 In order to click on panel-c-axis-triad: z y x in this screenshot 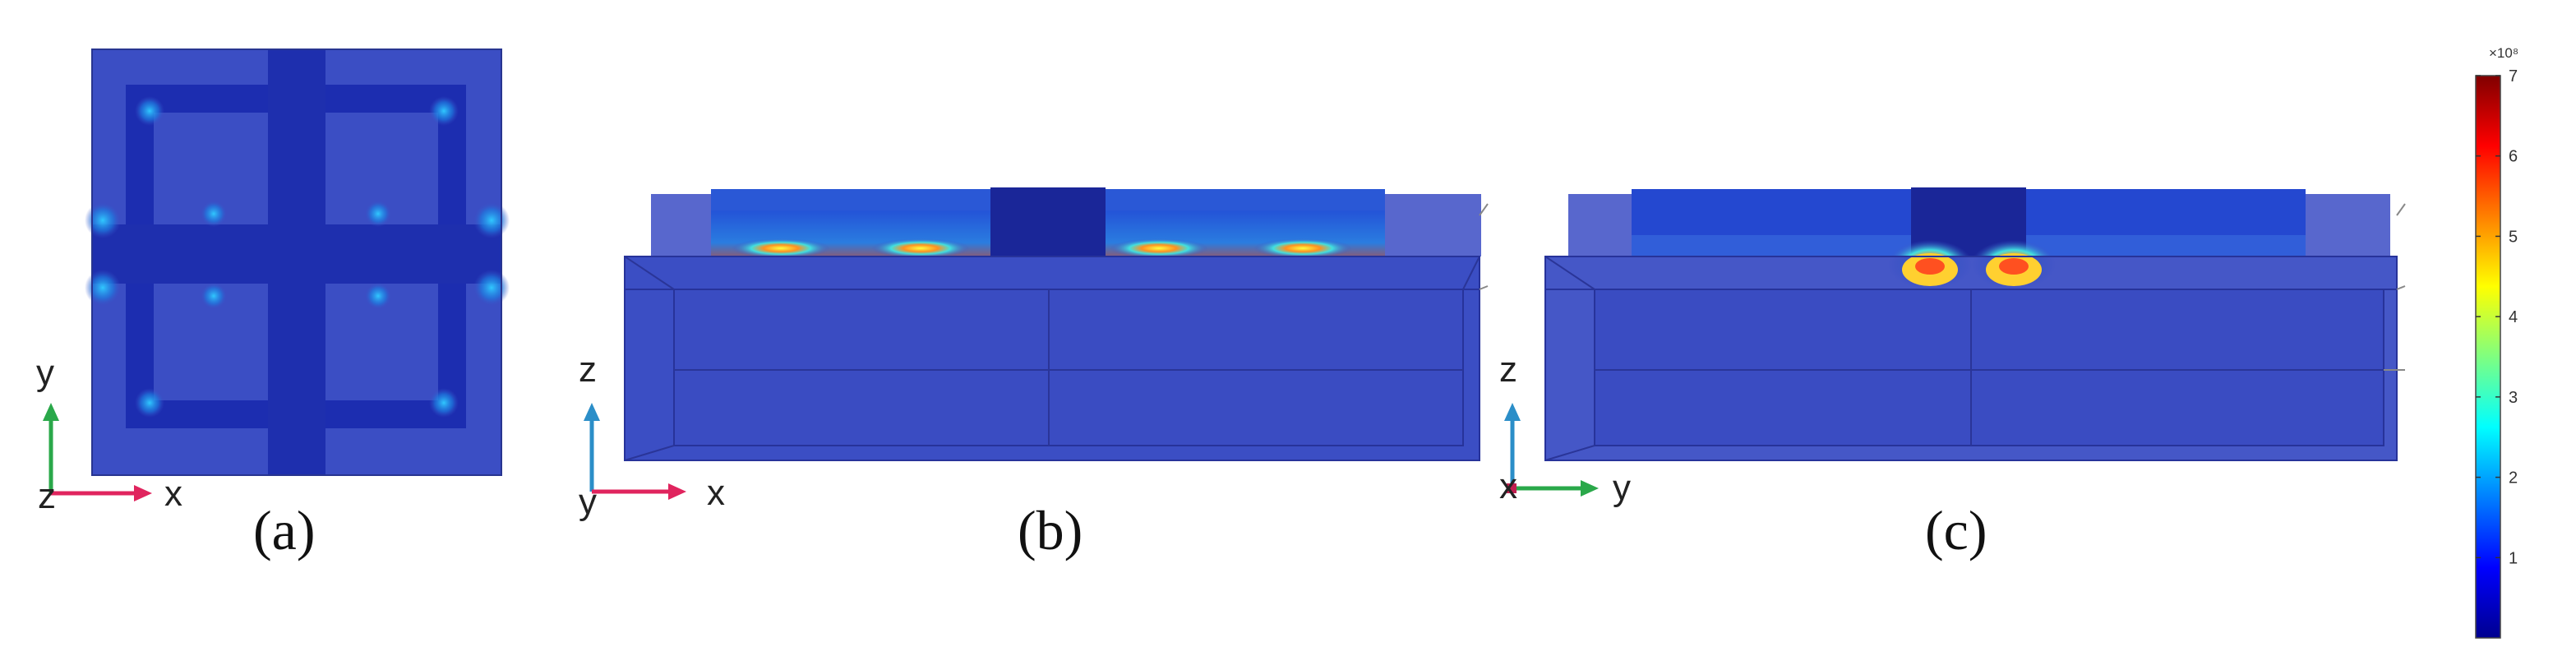, I will do `click(1565, 429)`.